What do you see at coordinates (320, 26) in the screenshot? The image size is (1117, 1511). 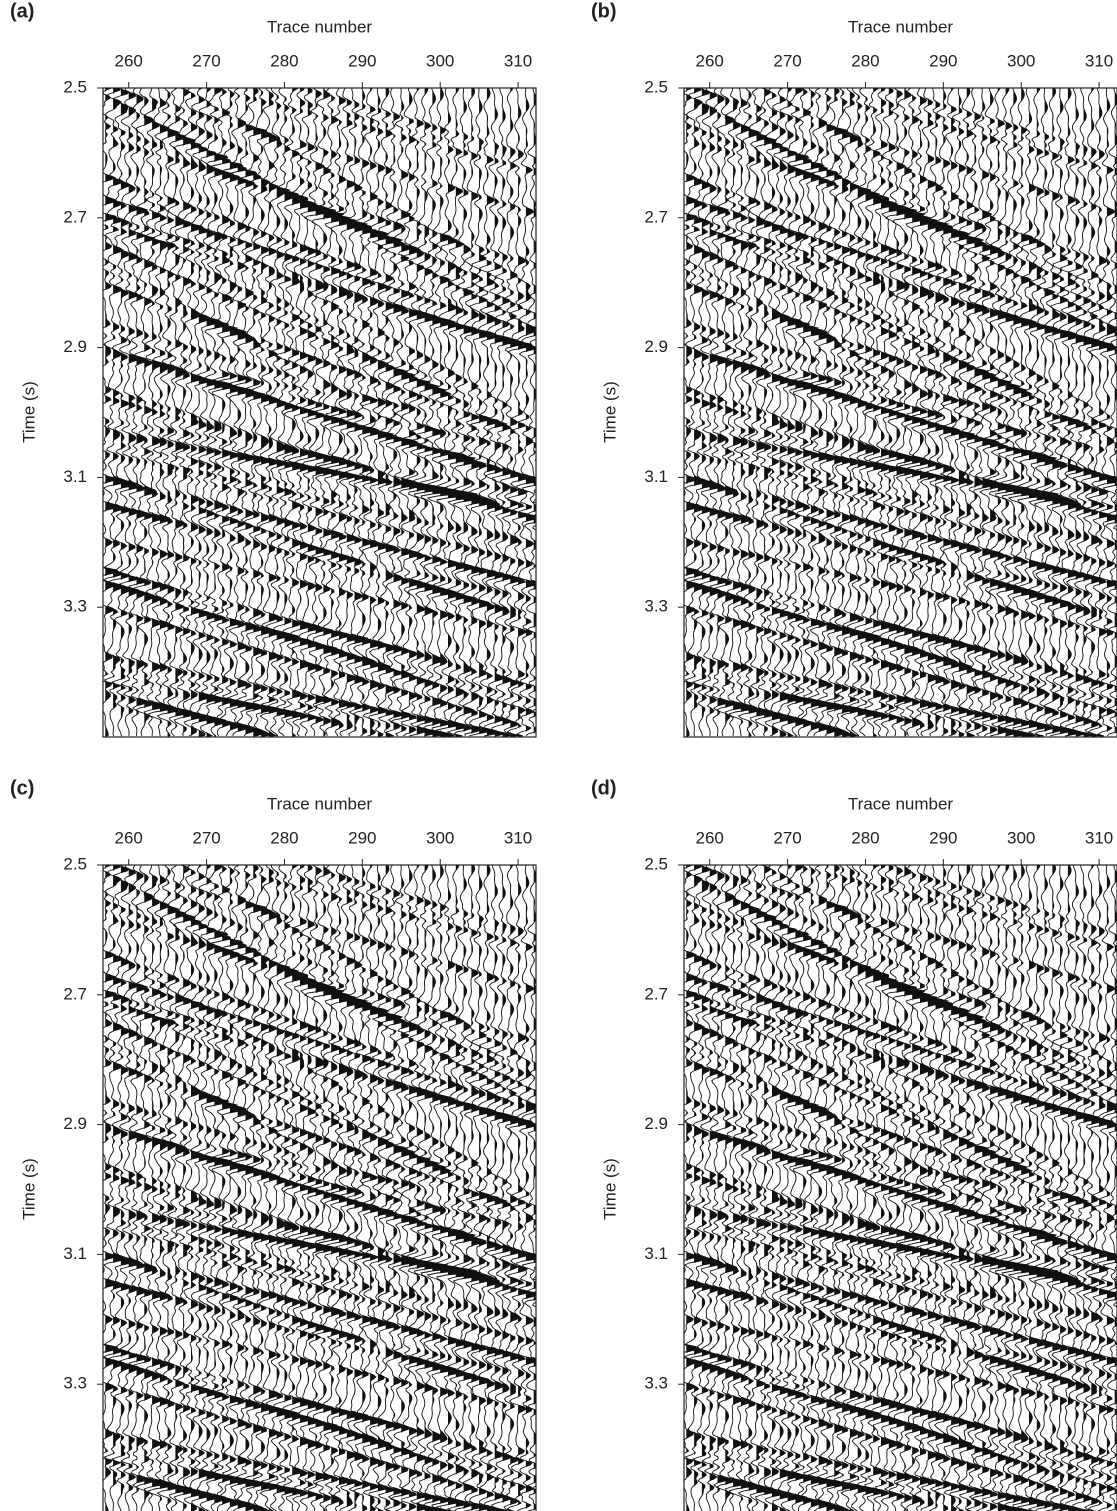 I see `x-axis-label: Trace number` at bounding box center [320, 26].